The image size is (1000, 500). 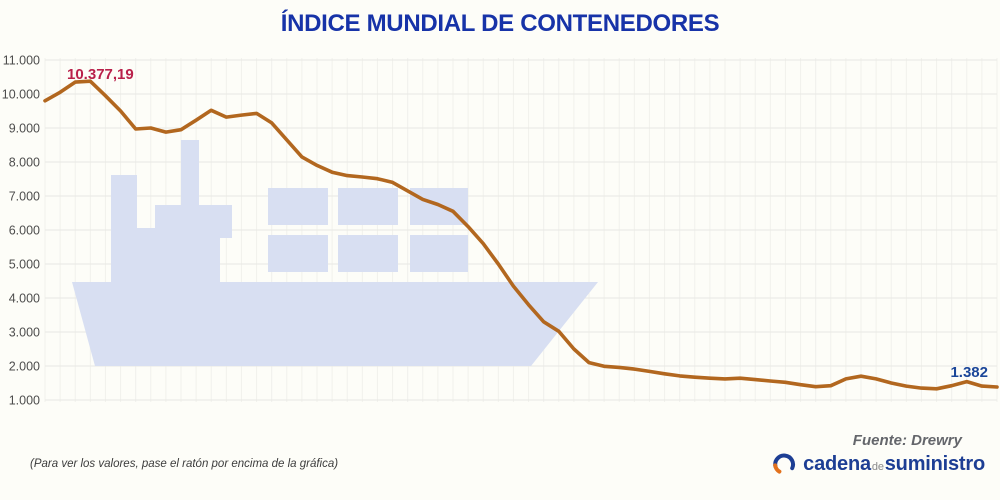 I want to click on svg-text: 3.000, so click(x=24, y=333).